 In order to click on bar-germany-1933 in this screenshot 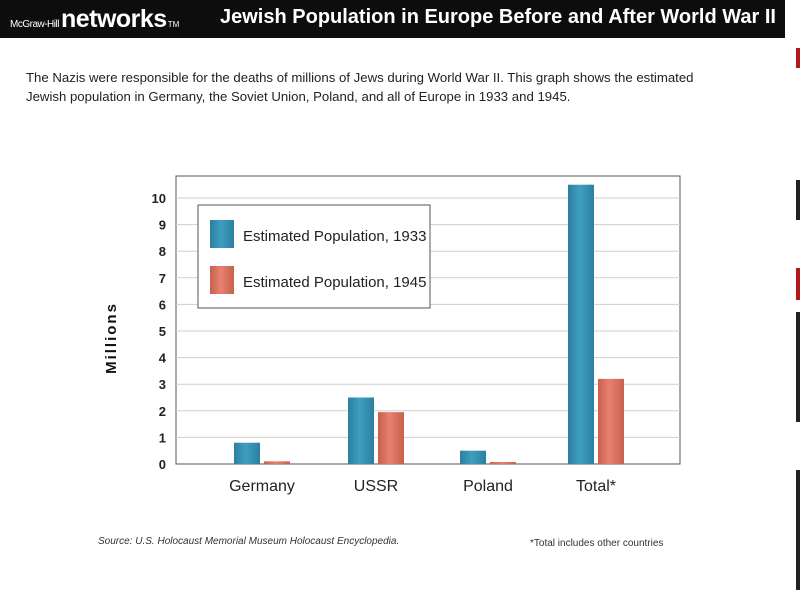, I will do `click(247, 453)`.